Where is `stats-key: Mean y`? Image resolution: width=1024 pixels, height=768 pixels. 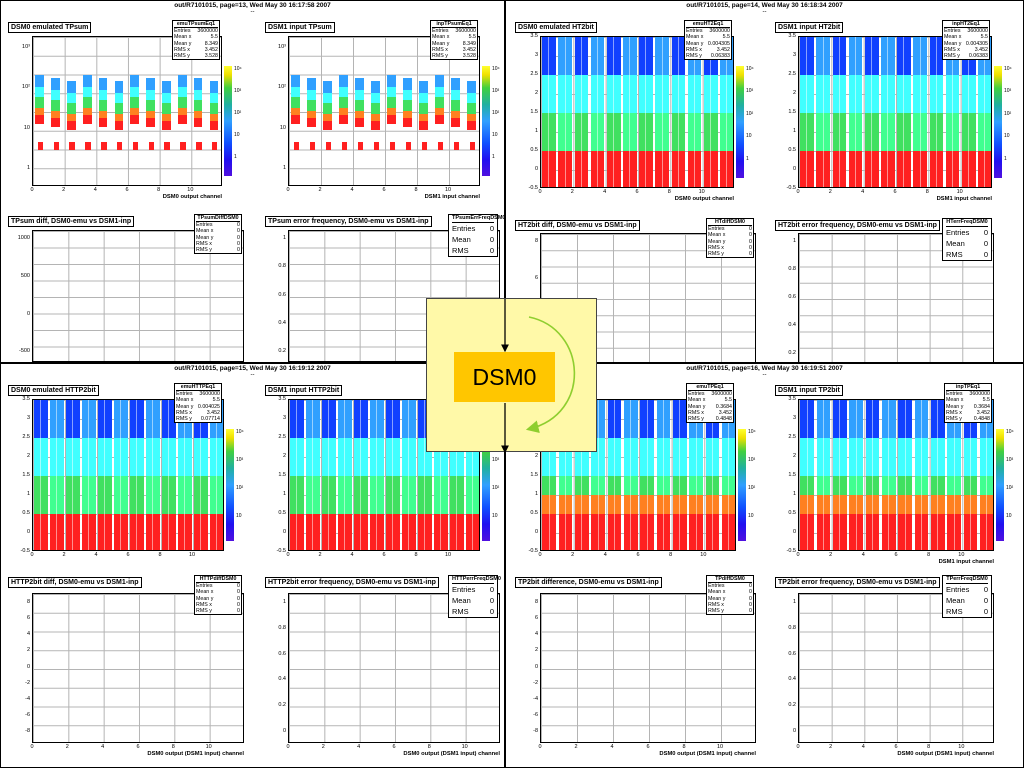
stats-key: Mean y is located at coordinates (955, 406).